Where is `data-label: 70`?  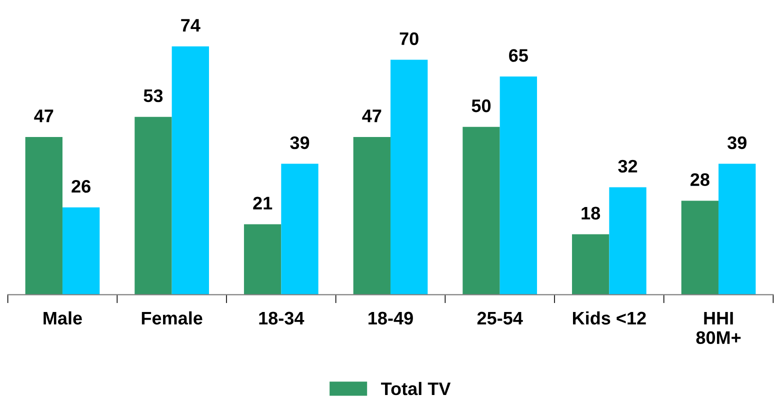
data-label: 70 is located at coordinates (409, 39).